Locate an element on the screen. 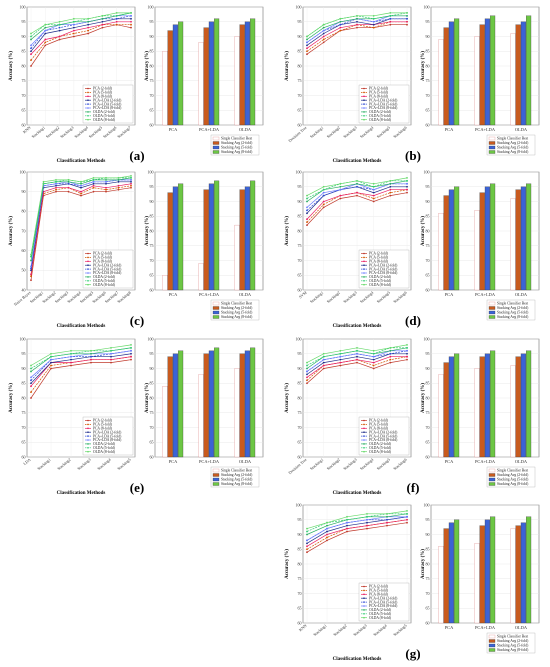 Image resolution: width=550 pixels, height=667 pixels. y-tick-label: 70 is located at coordinates (152, 427).